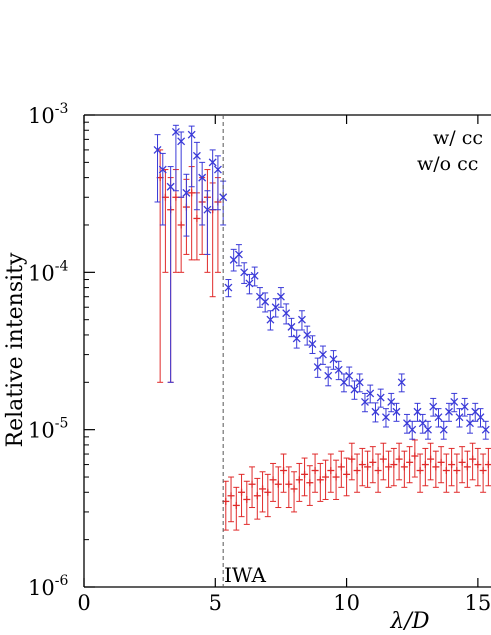 This screenshot has height=635, width=491. Describe the element at coordinates (410, 621) in the screenshot. I see `x-axis-label: λ/D` at that location.